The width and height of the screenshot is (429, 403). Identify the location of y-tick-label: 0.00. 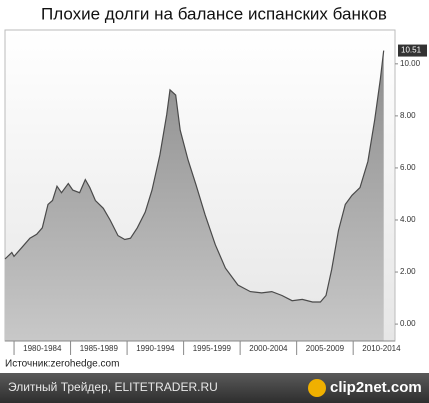
(408, 323).